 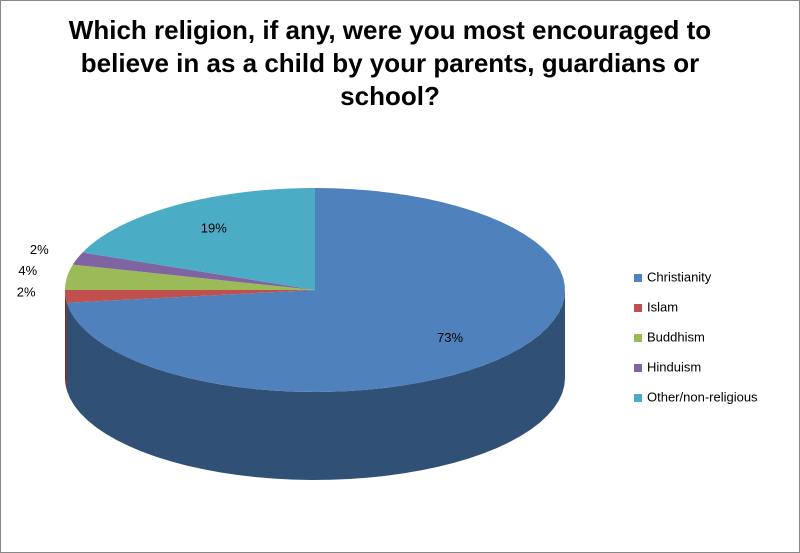 I want to click on legend-label: Islam, so click(x=662, y=306).